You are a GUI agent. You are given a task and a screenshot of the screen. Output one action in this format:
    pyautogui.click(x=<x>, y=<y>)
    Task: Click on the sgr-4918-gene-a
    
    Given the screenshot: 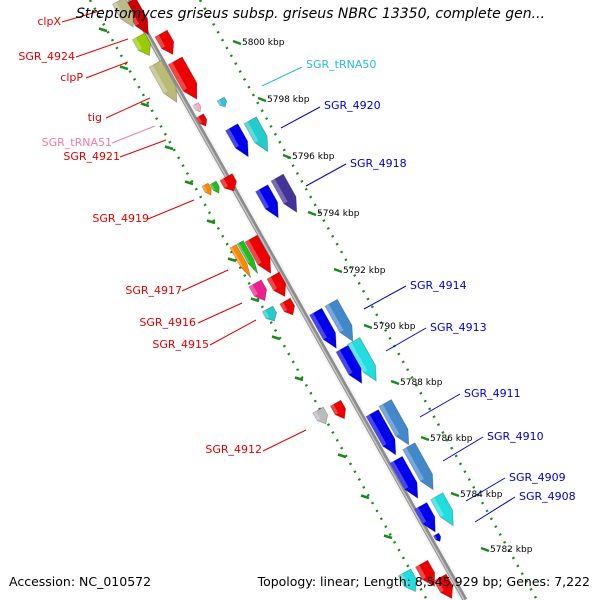 What is the action you would take?
    pyautogui.click(x=267, y=201)
    